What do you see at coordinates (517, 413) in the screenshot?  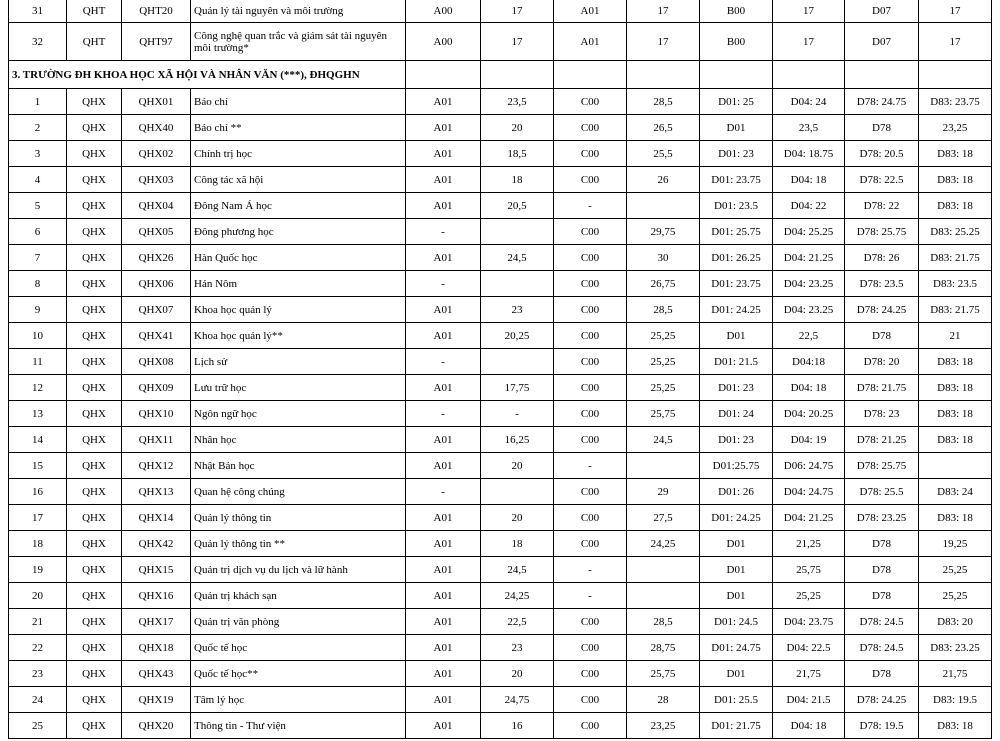 I see `score-1-cell: -` at bounding box center [517, 413].